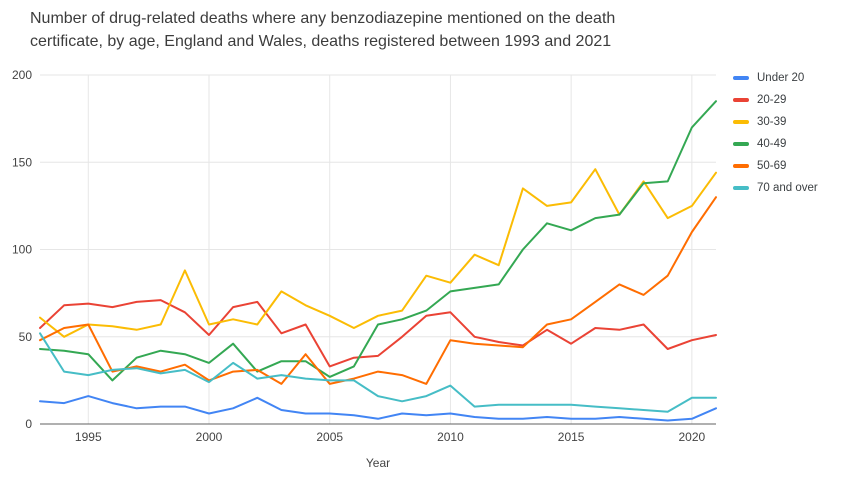 This screenshot has height=479, width=853. I want to click on y-tick-label: 100, so click(22, 250).